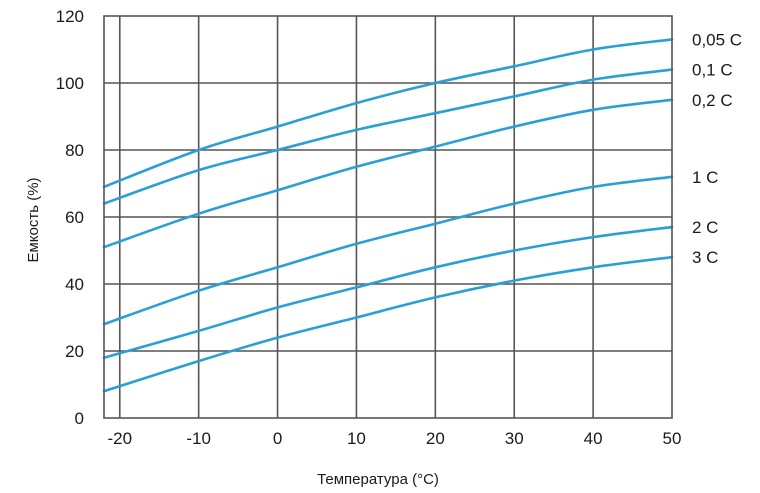  Describe the element at coordinates (712, 70) in the screenshot. I see `series-label-1: 0,1 C` at that location.